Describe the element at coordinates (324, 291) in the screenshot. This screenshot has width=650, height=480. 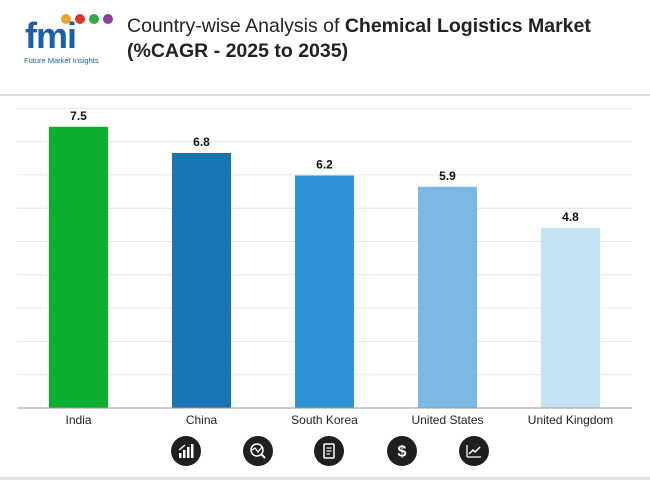
I see `bar-south-korea` at that location.